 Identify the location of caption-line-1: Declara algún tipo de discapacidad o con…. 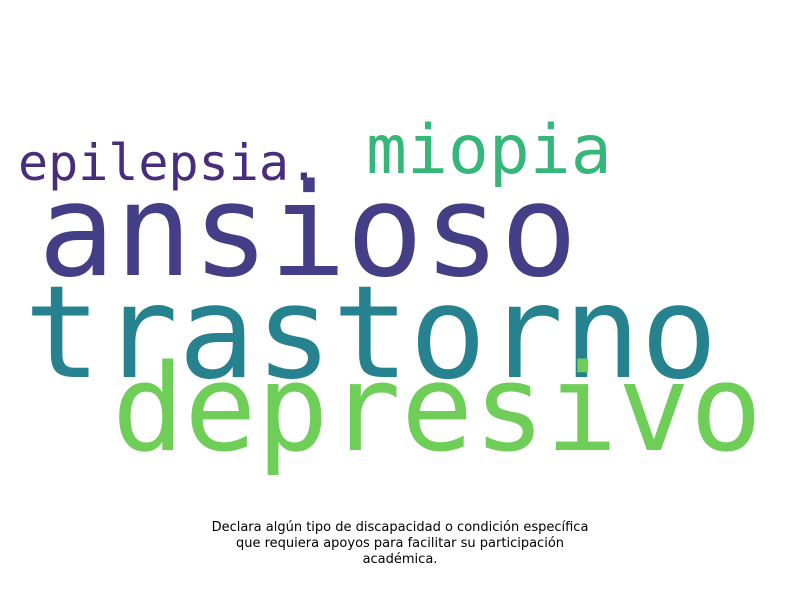
(400, 527).